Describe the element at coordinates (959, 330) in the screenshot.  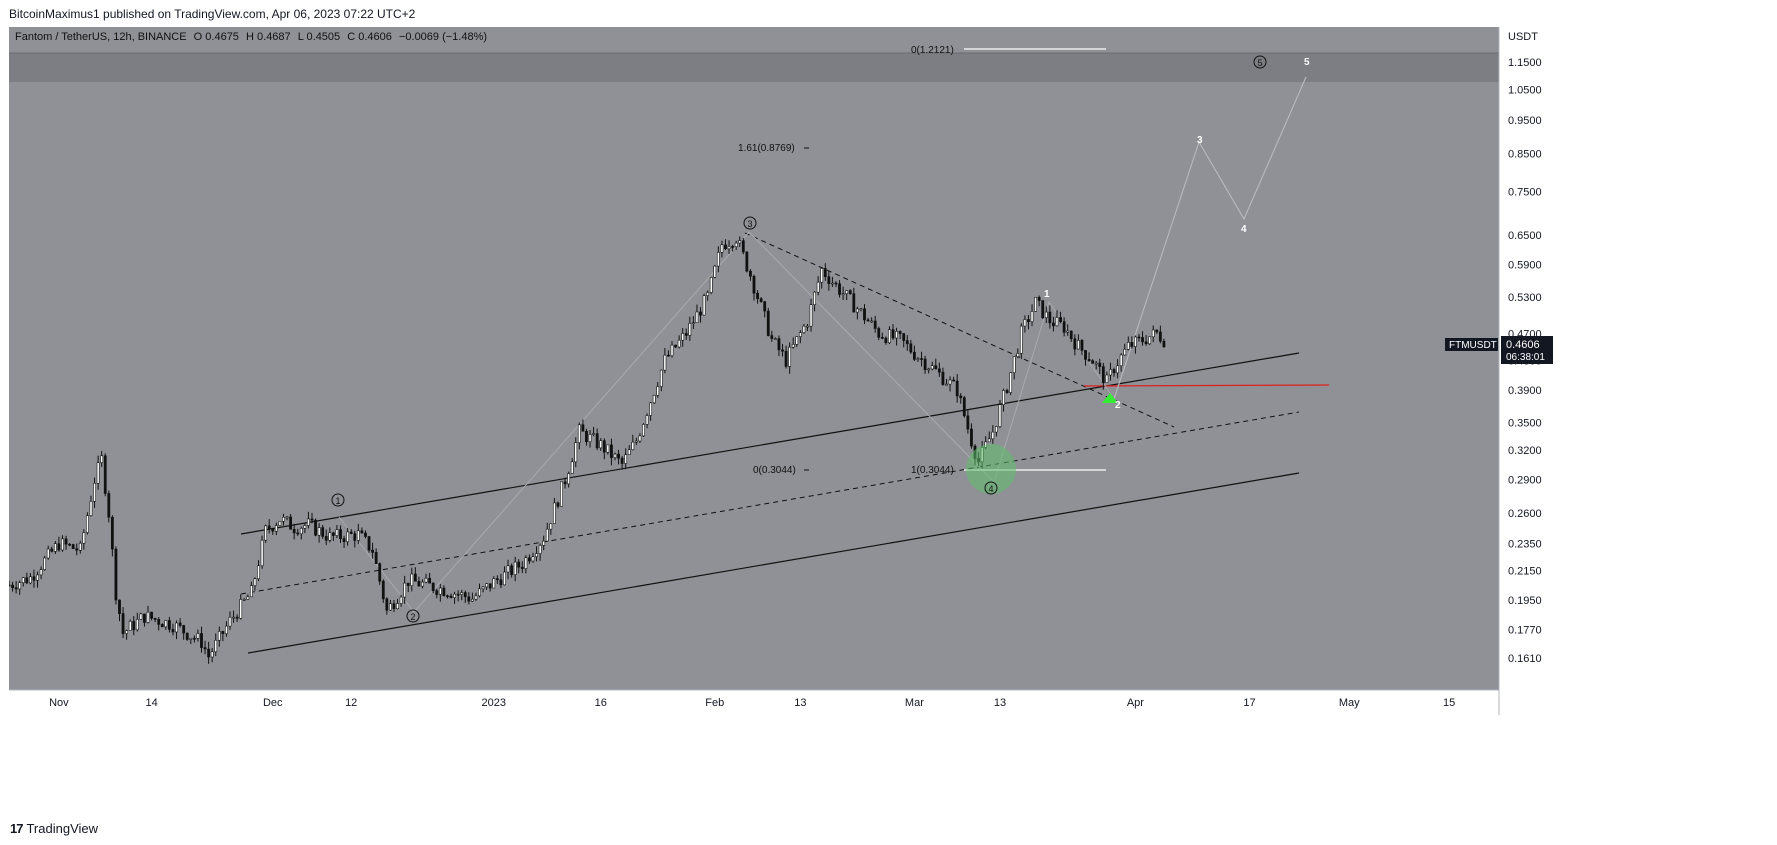
I see `descending-resistance-line` at that location.